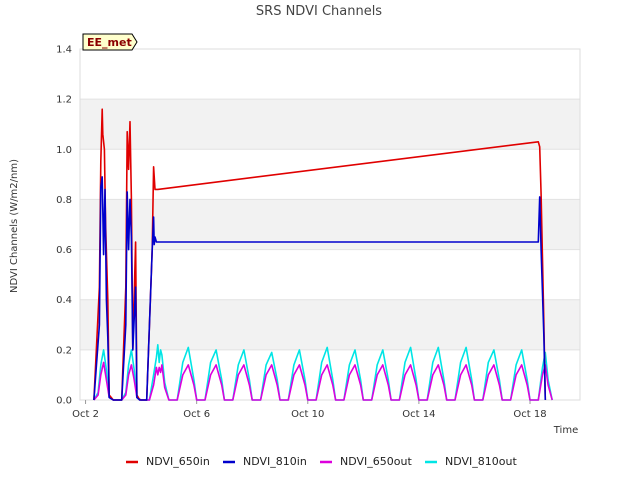 The height and width of the screenshot is (480, 640). What do you see at coordinates (64, 50) in the screenshot?
I see `y-tick-label-7: 1.4` at bounding box center [64, 50].